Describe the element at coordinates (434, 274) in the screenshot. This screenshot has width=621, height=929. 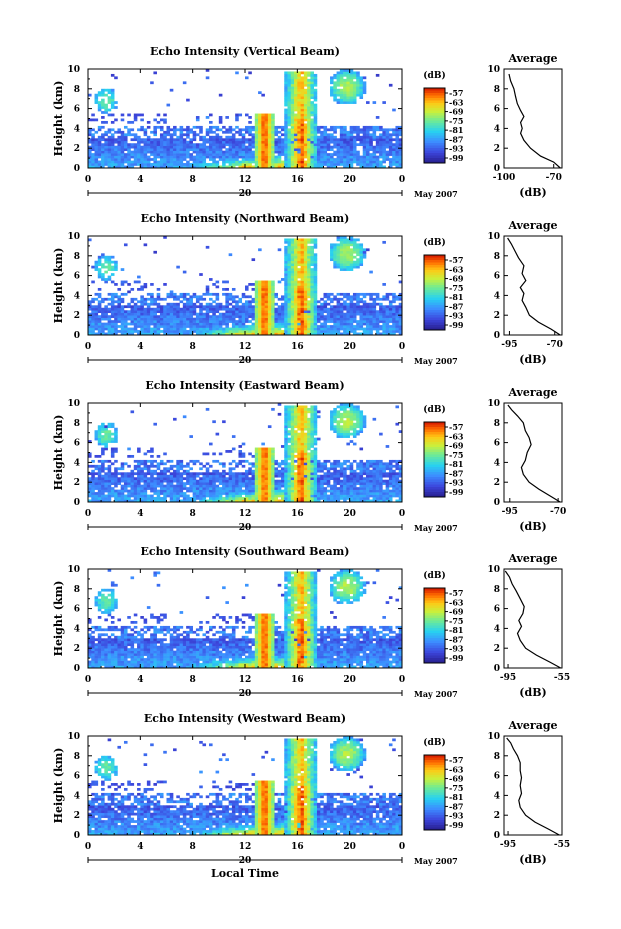
I see `colorbar-step` at that location.